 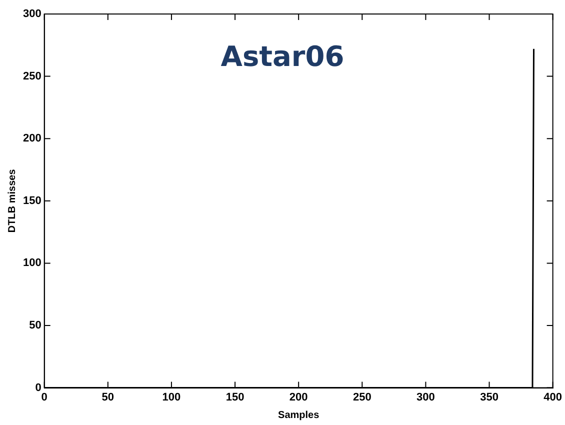 I want to click on x-tick-label: 100, so click(x=171, y=397).